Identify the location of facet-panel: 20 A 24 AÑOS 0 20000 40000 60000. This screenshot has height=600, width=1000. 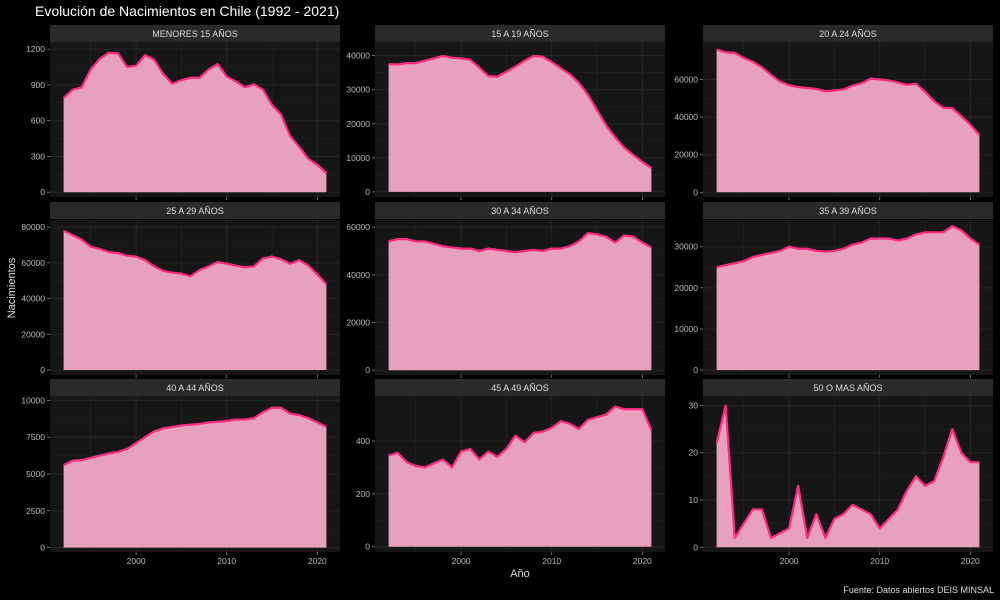
(833, 112).